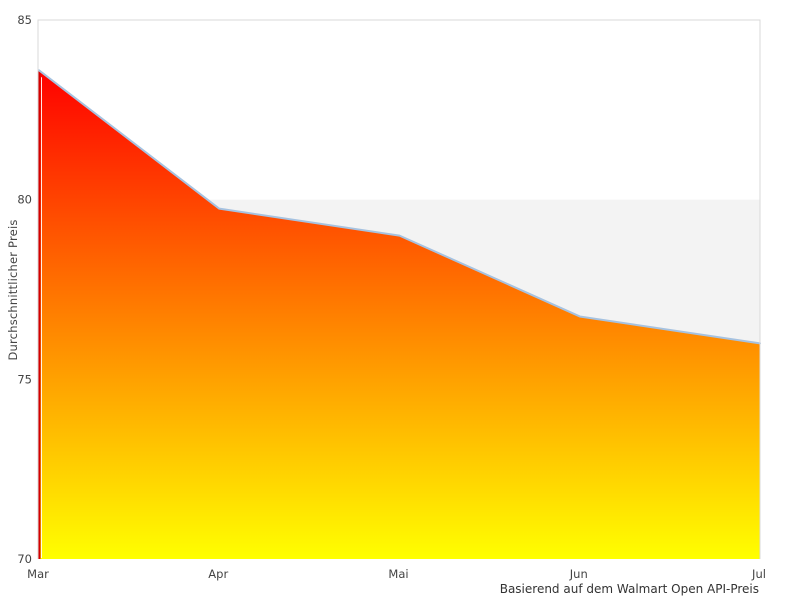  What do you see at coordinates (13, 290) in the screenshot?
I see `y-axis-title: Durchschnittlicher Preis` at bounding box center [13, 290].